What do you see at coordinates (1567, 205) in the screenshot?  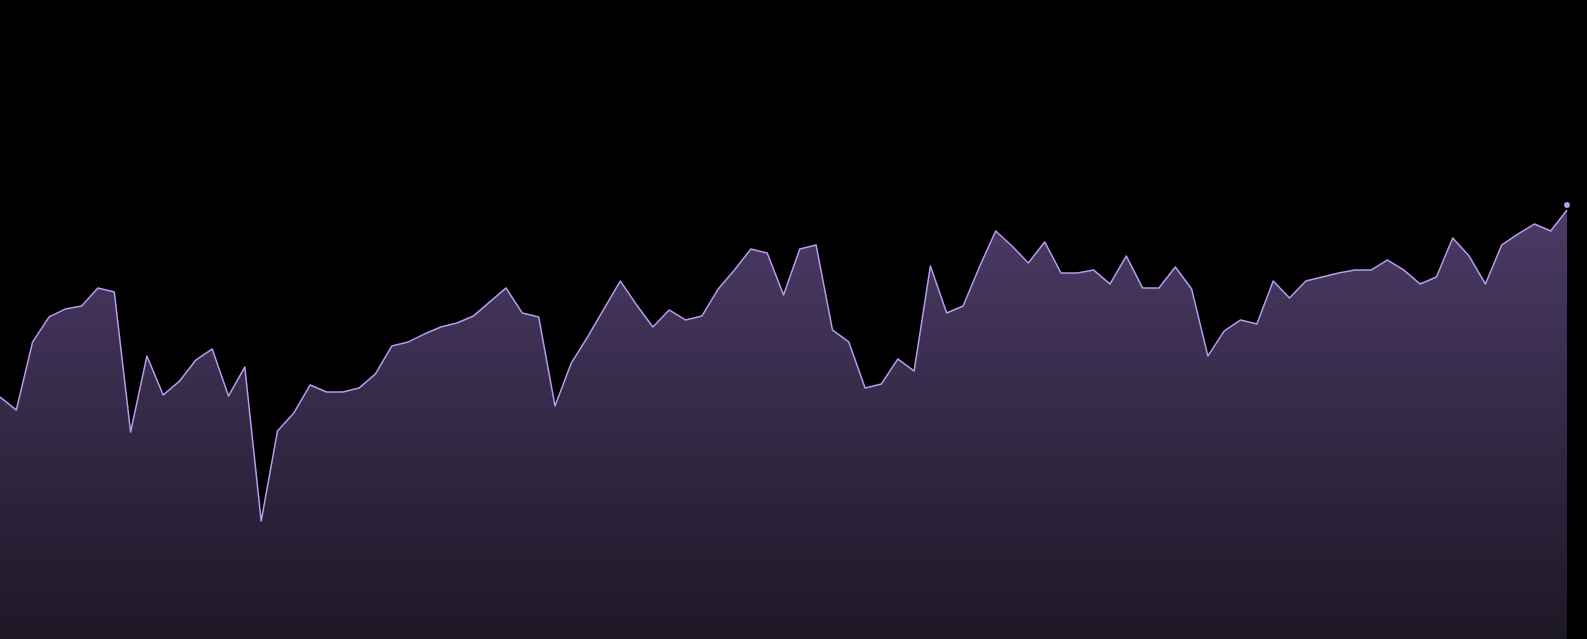 I see `end-dot` at bounding box center [1567, 205].